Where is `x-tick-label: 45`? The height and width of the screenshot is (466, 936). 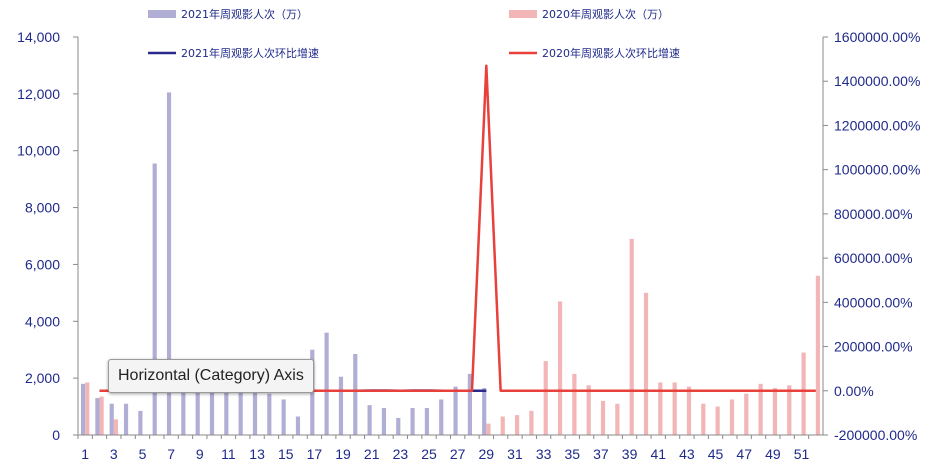 x-tick-label: 45 is located at coordinates (716, 454).